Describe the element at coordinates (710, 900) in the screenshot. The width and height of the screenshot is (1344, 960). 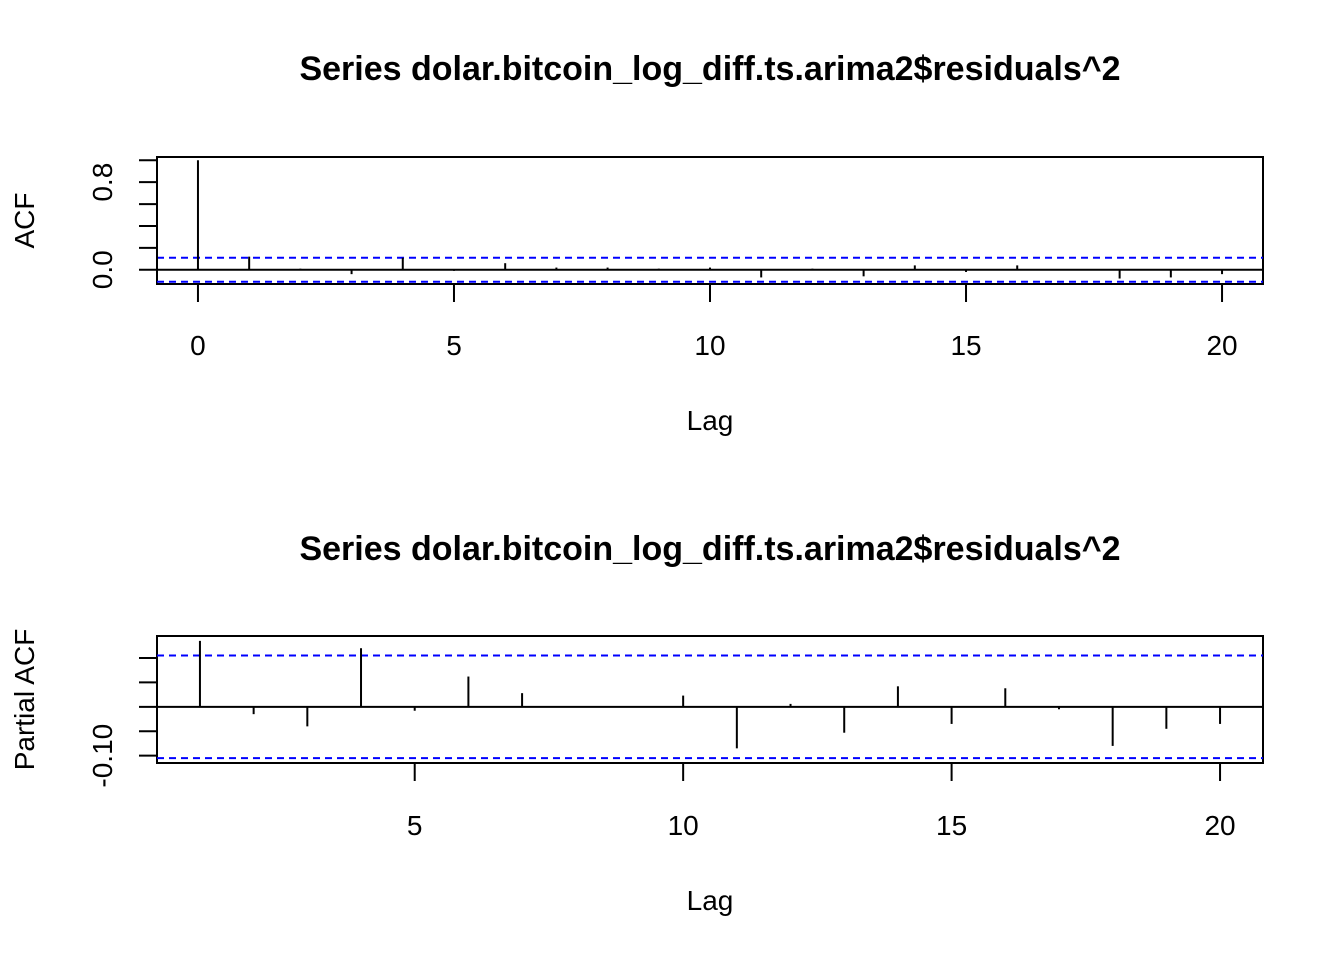
I see `pacf-x-axis-label: Lag` at that location.